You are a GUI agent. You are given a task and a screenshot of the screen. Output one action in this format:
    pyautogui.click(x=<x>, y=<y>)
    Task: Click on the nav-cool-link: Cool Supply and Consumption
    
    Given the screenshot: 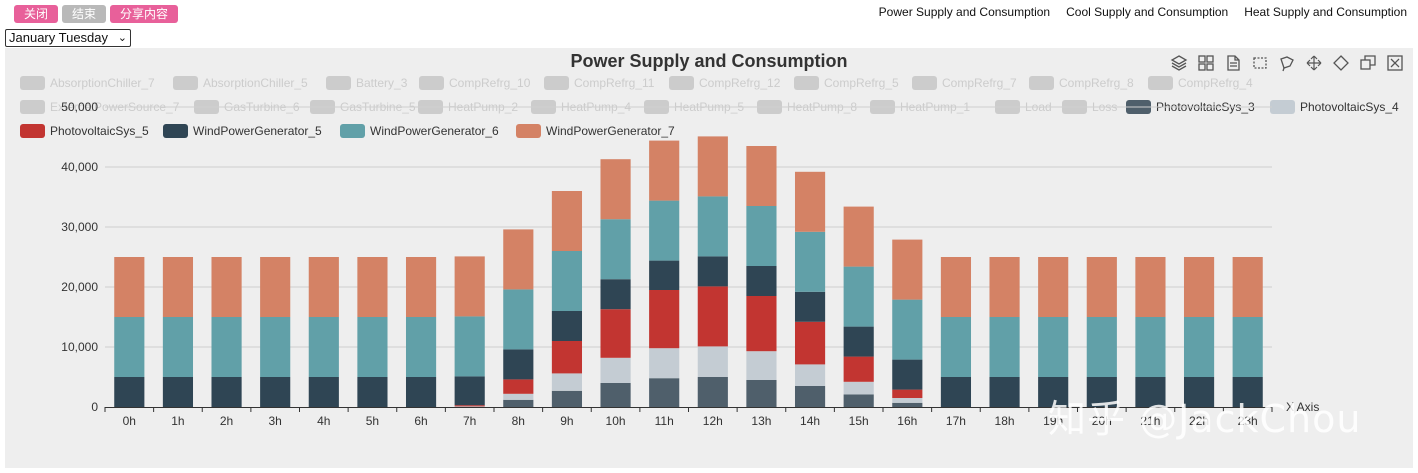 What is the action you would take?
    pyautogui.click(x=1147, y=12)
    